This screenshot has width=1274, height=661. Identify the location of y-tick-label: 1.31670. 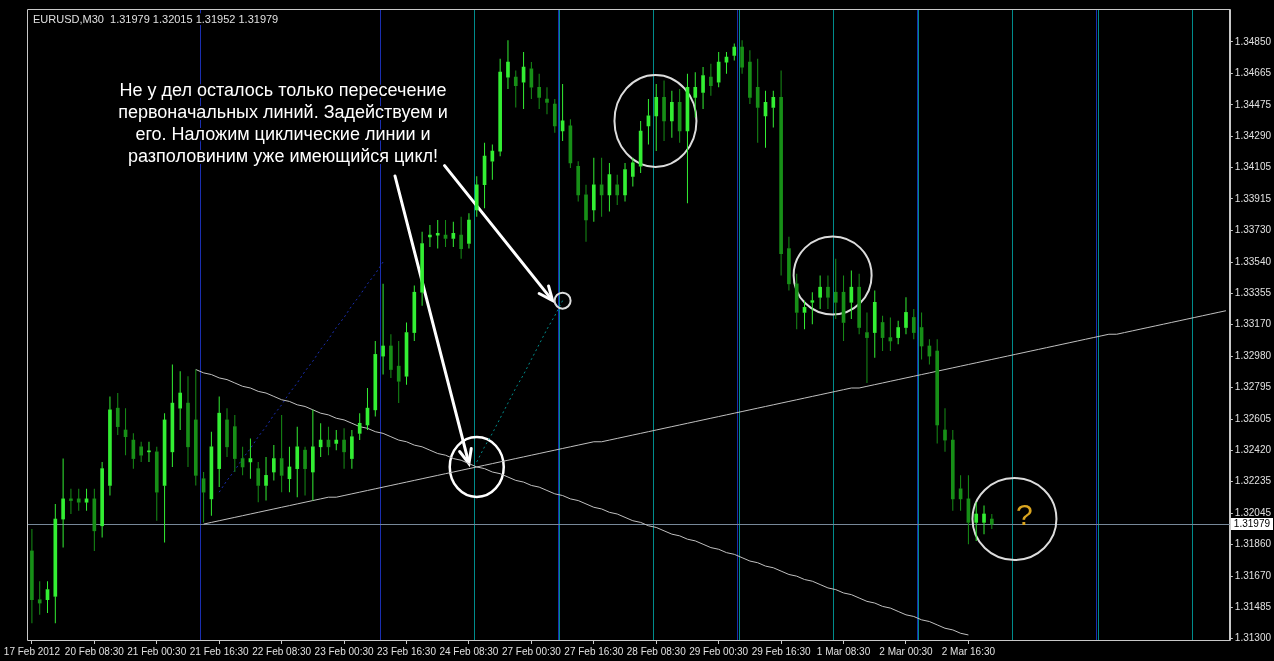
(1253, 575).